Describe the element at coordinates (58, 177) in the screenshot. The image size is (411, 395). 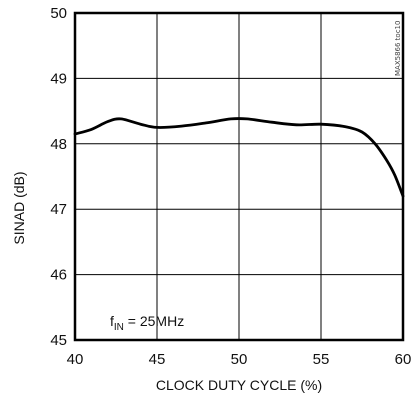
I see `y-tick-labels: 45 46 47 48 49 50` at that location.